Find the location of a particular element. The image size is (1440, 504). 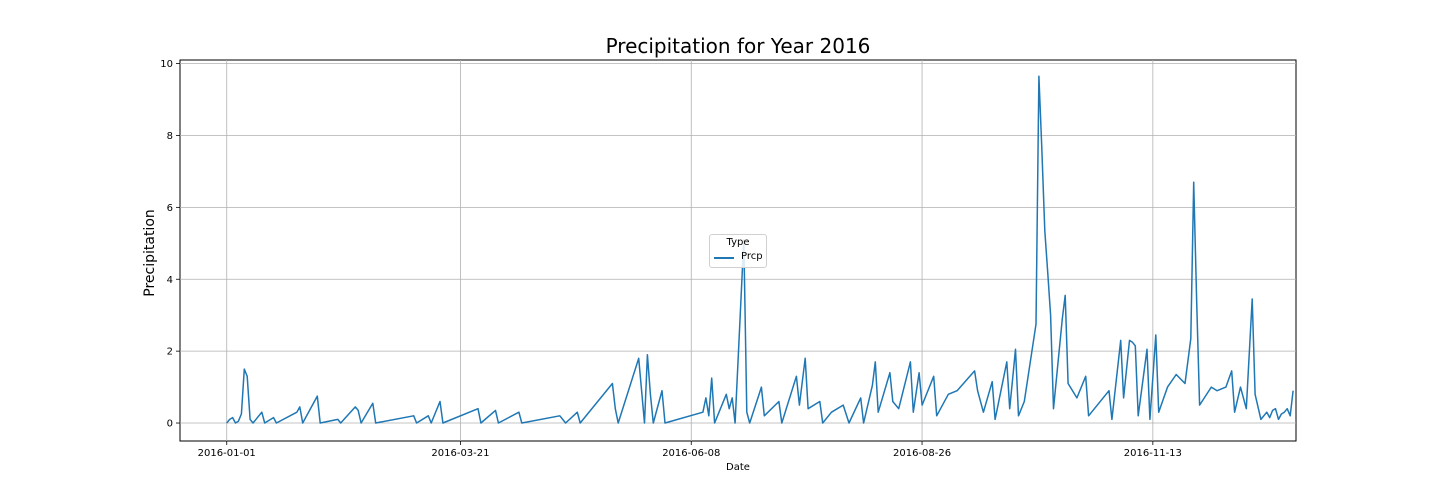

y-tick-label: 0 is located at coordinates (170, 424).